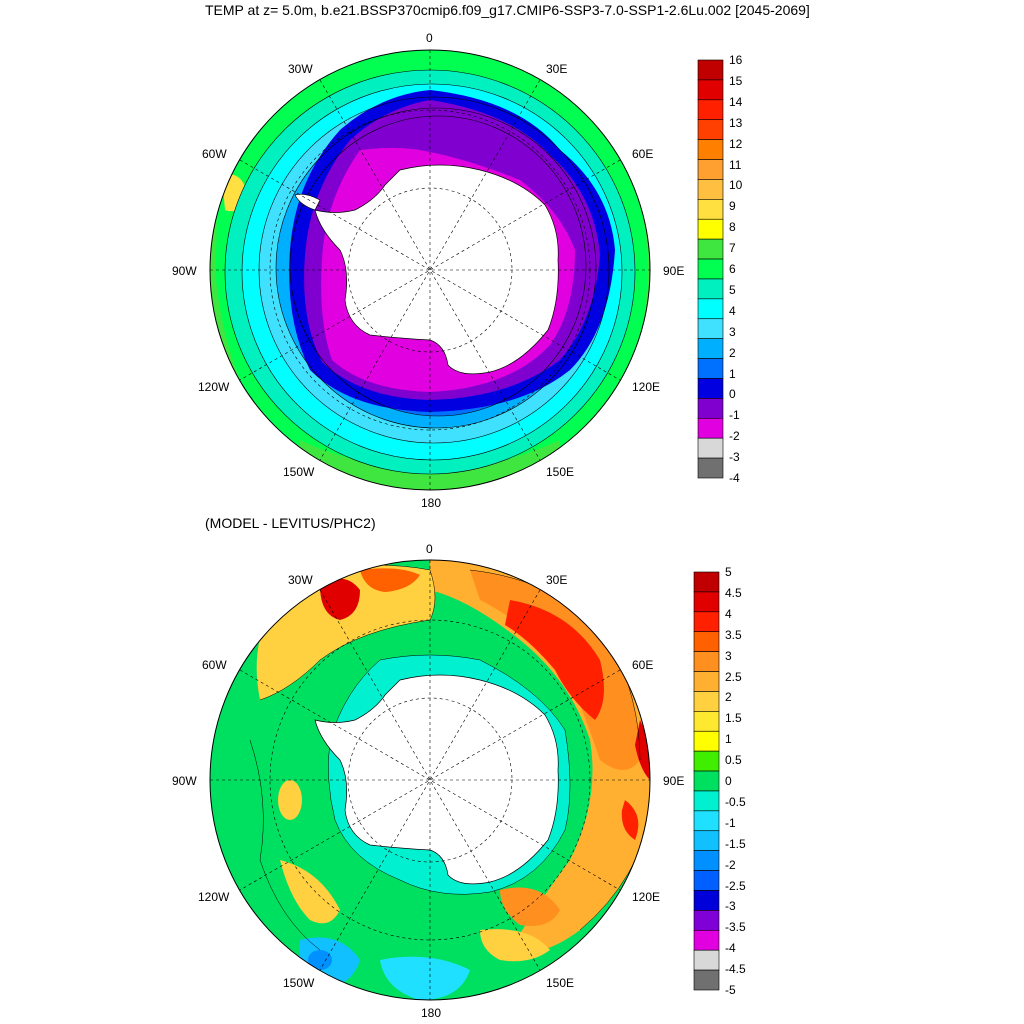  I want to click on top-lon-label-120e: 120E, so click(646, 387).